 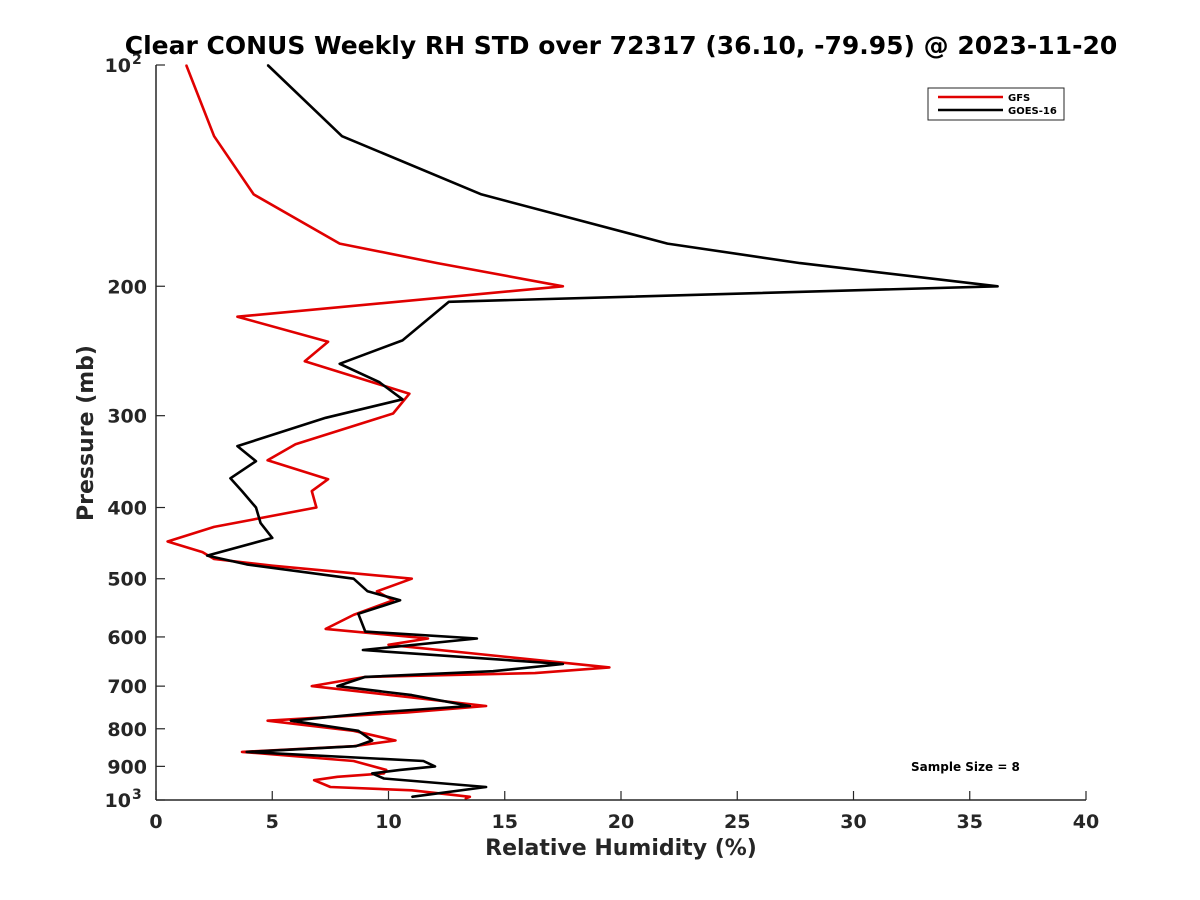 I want to click on y-tick-label: 900, so click(x=127, y=767).